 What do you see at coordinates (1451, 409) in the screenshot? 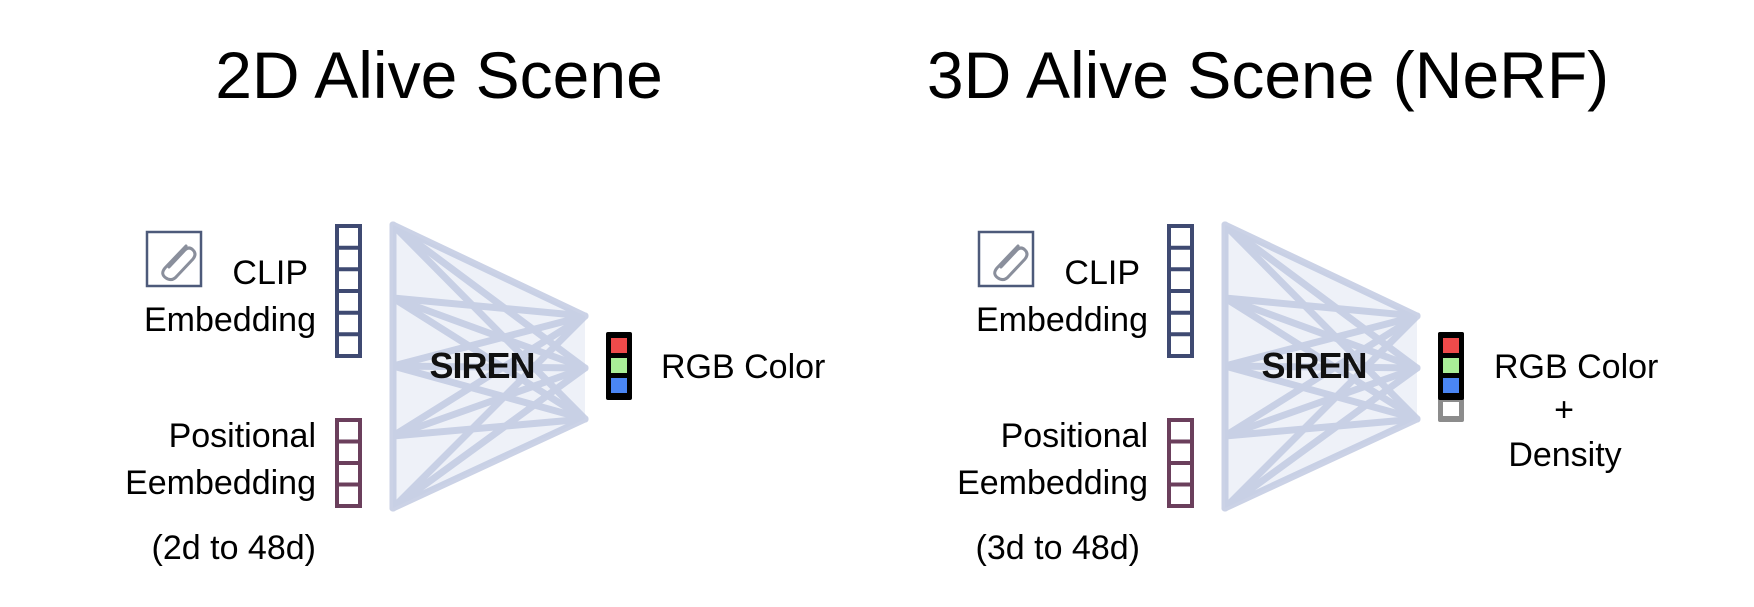
I see `density-cell` at bounding box center [1451, 409].